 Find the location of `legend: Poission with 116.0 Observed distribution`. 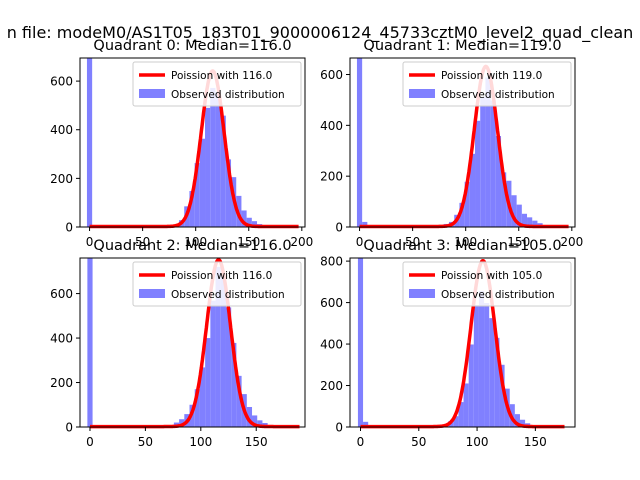

legend: Poission with 116.0 Observed distribution is located at coordinates (217, 84).